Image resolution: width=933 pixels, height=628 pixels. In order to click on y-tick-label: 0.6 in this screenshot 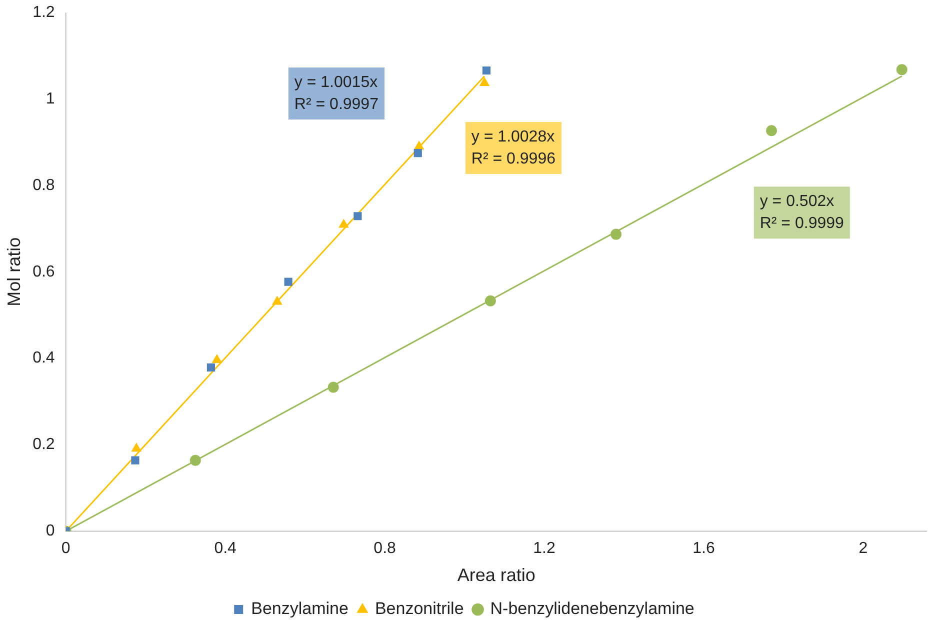, I will do `click(43, 271)`.